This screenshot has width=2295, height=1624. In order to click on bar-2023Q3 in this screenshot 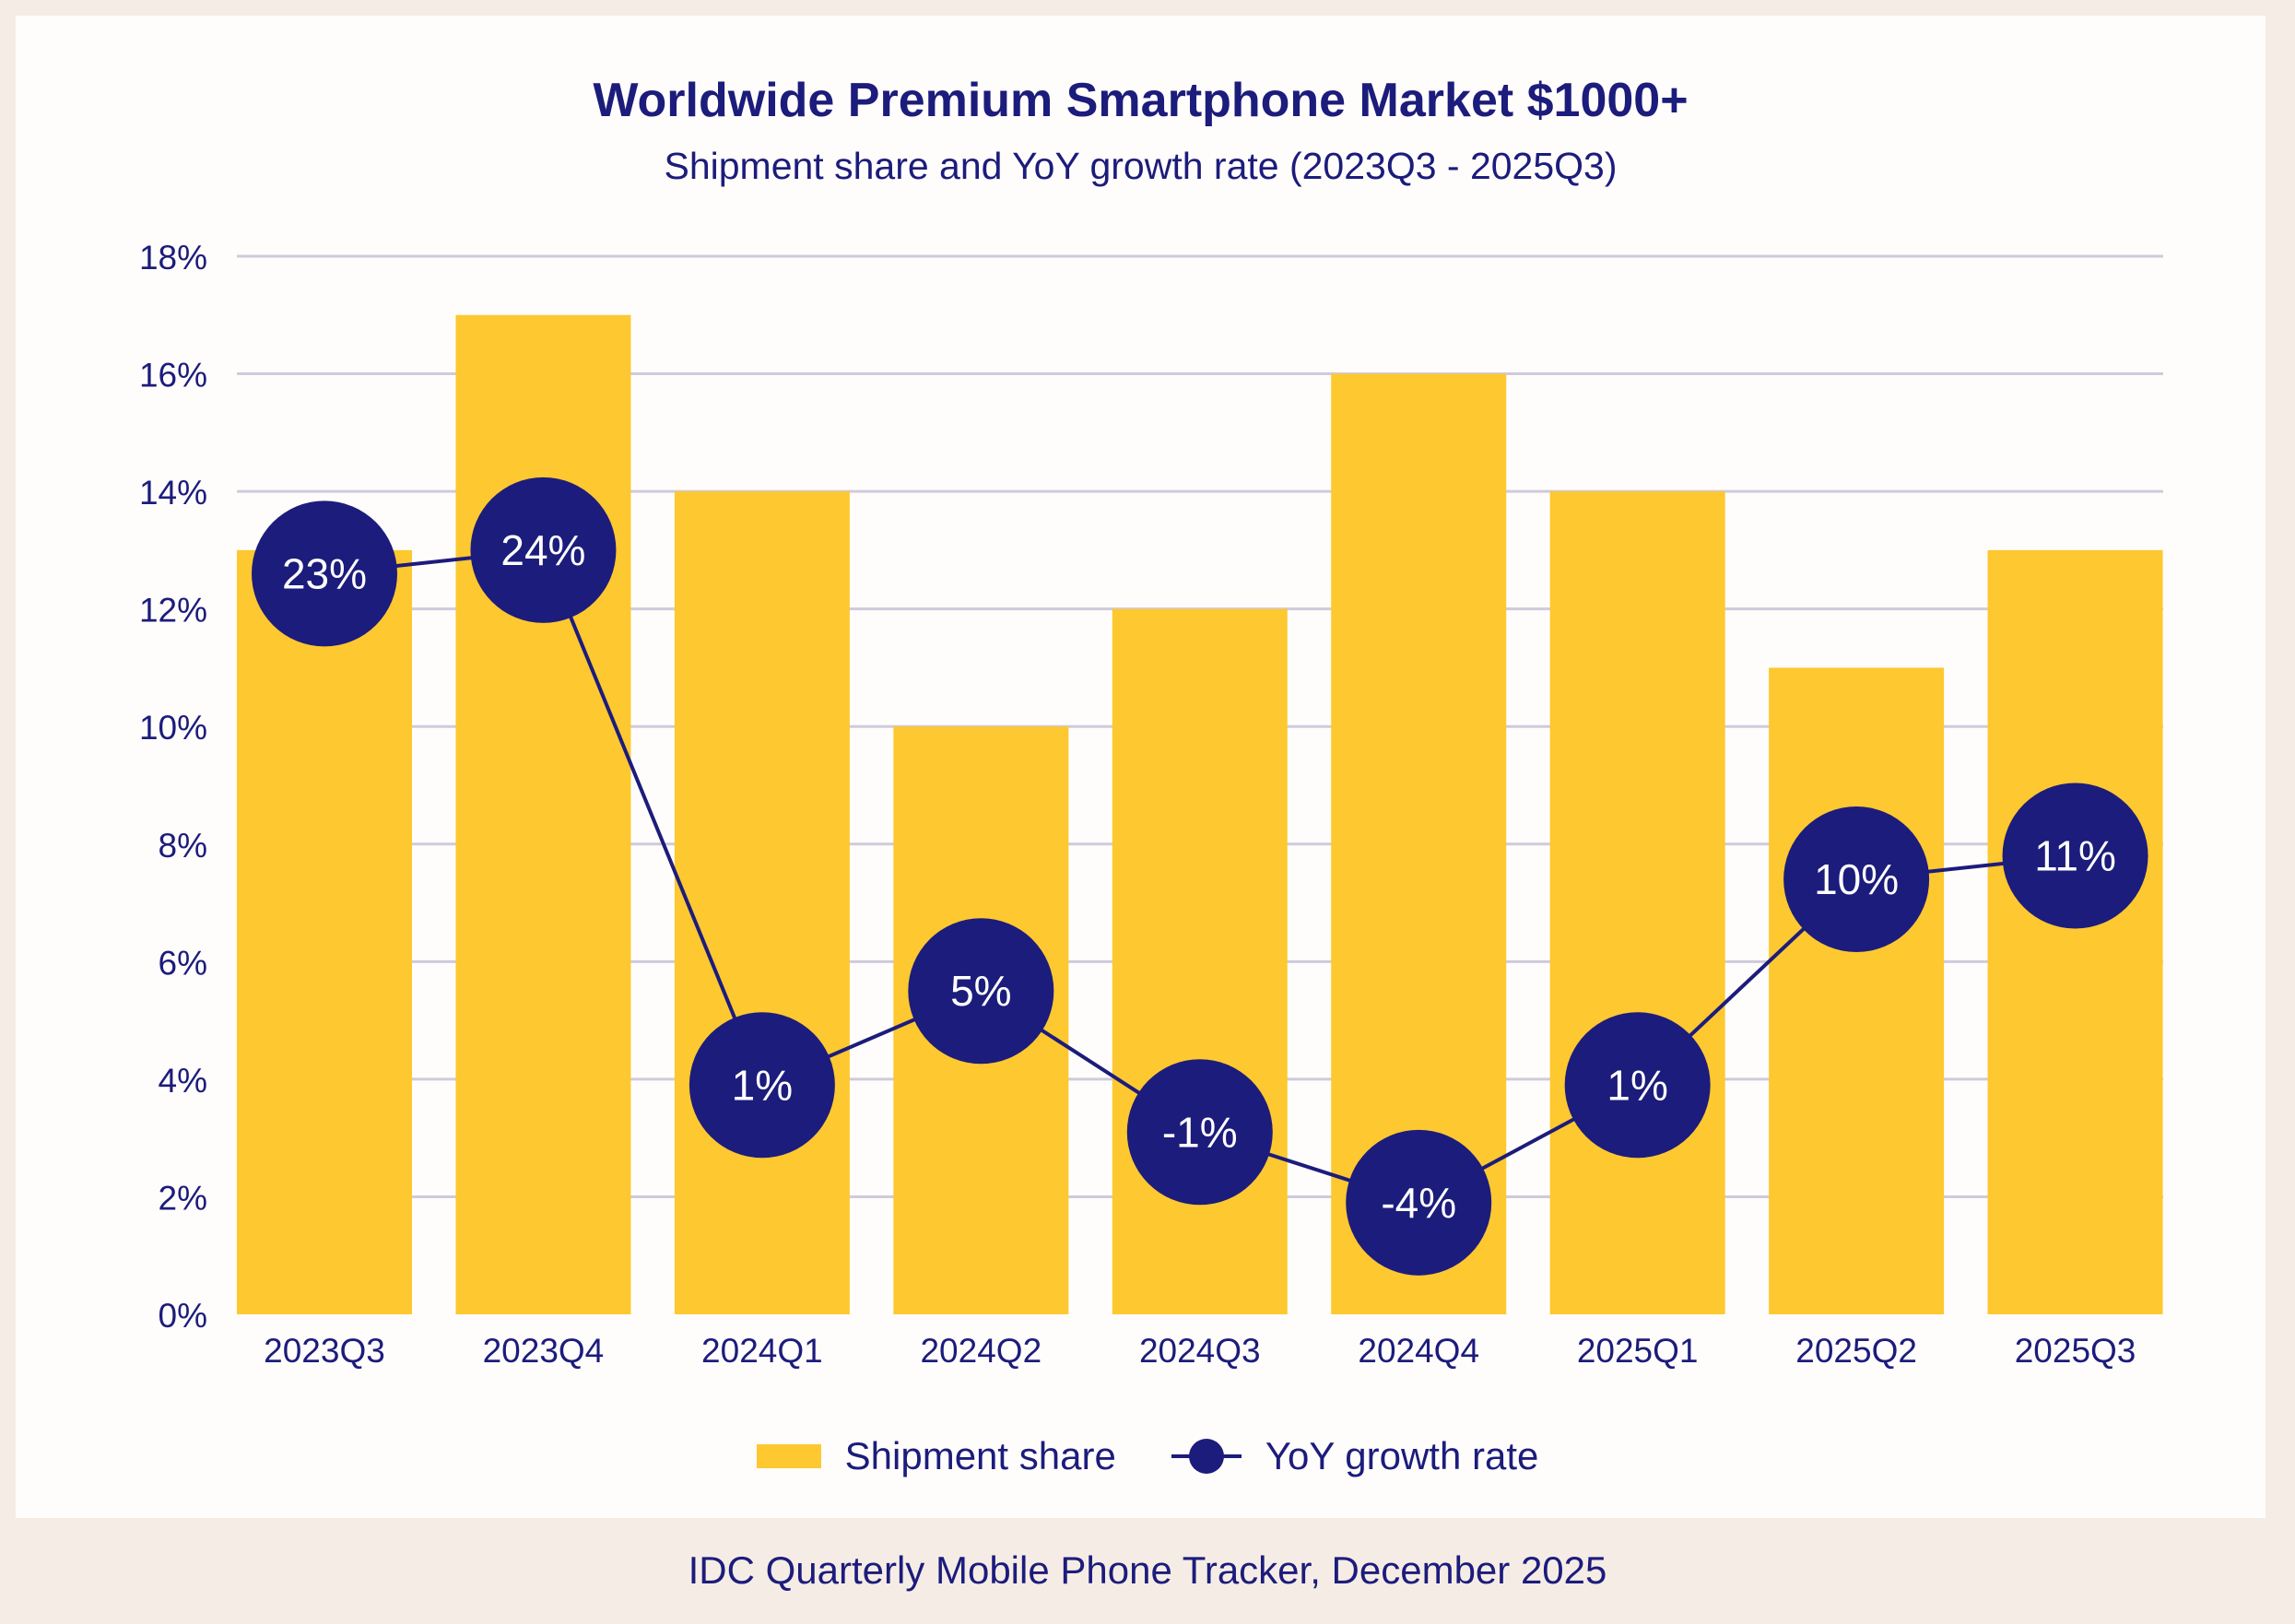, I will do `click(324, 931)`.